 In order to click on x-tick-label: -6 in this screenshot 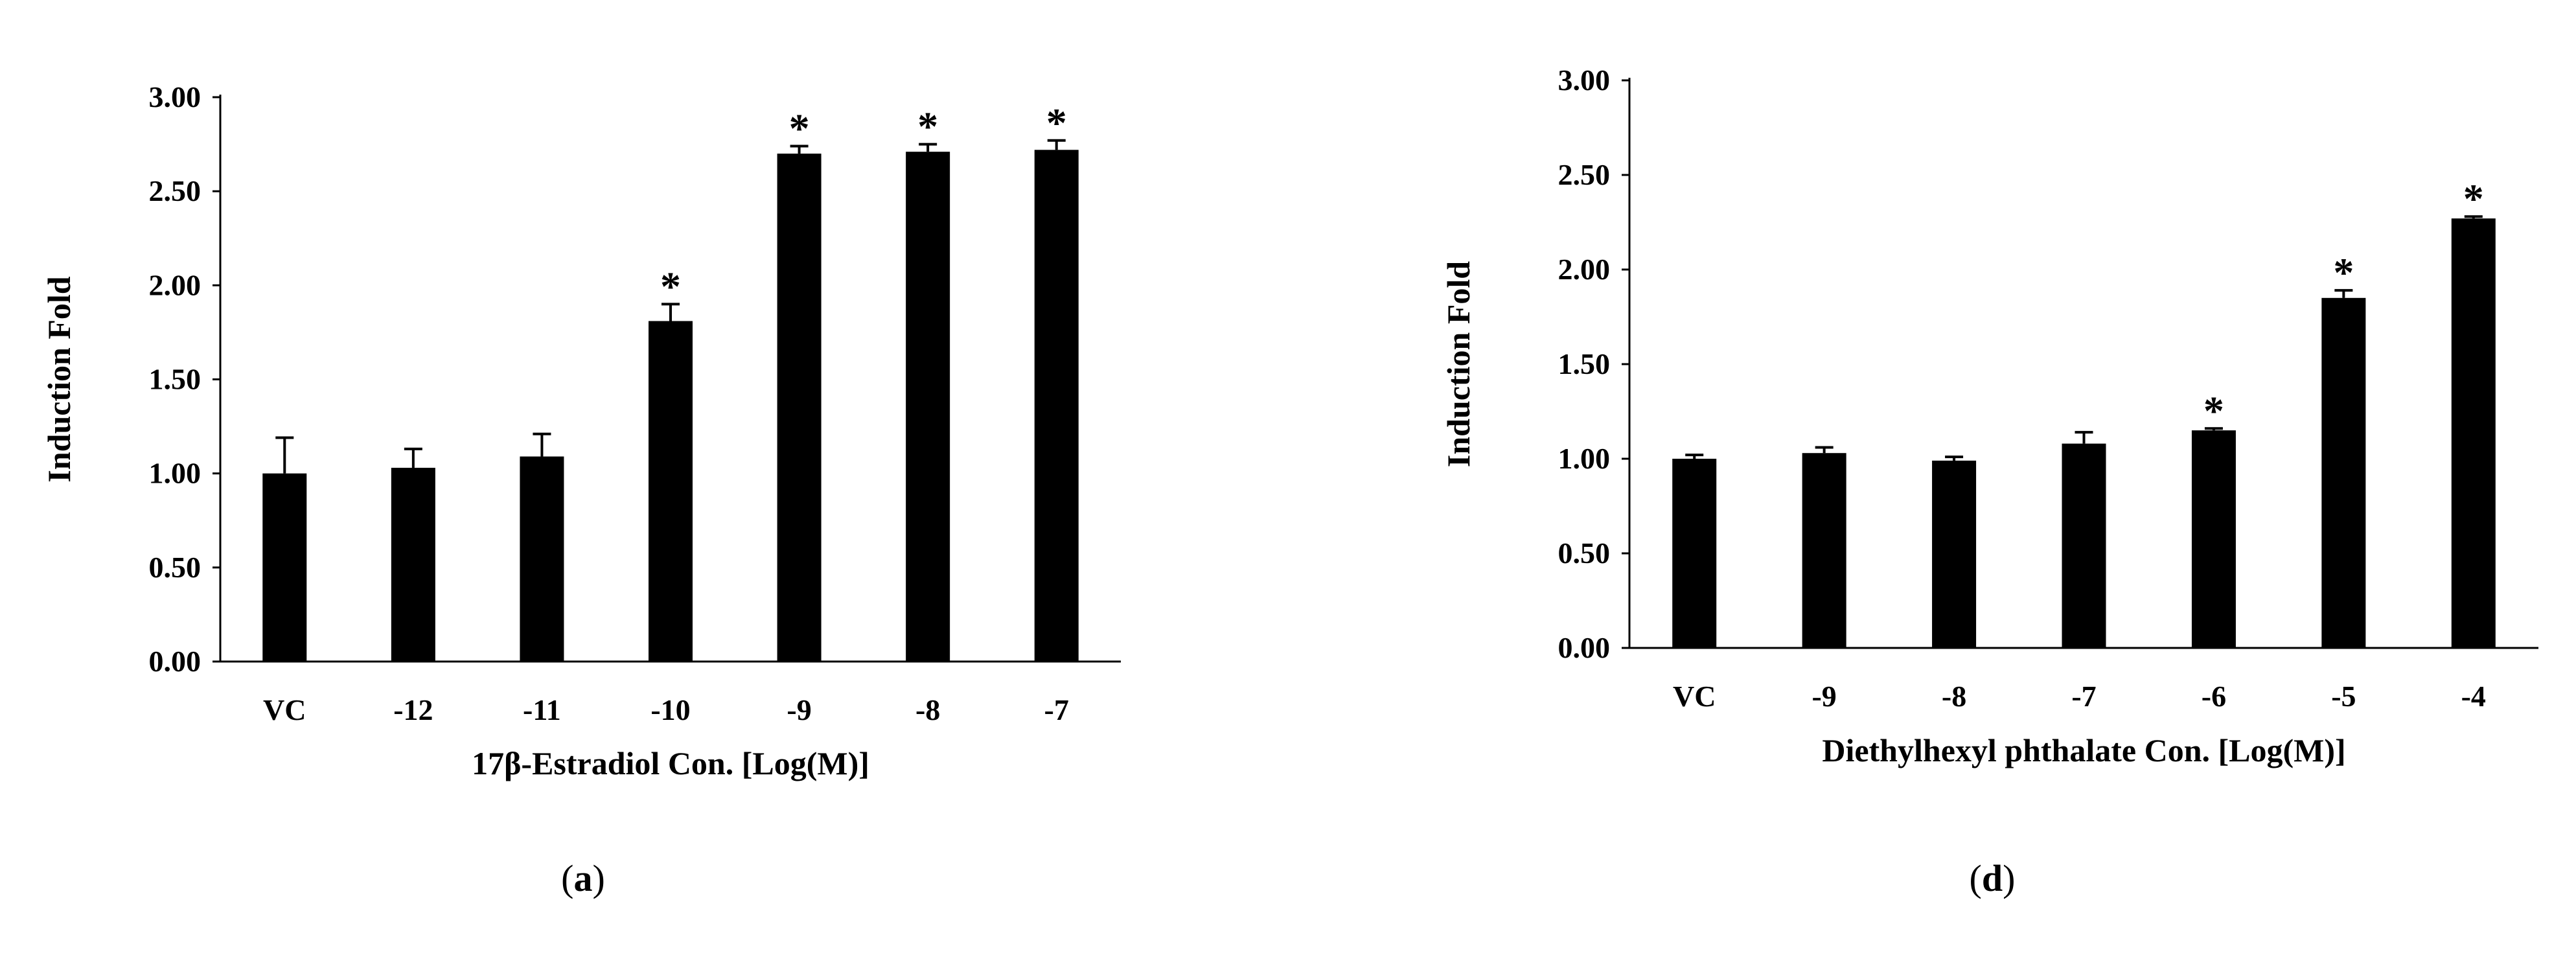, I will do `click(2214, 696)`.